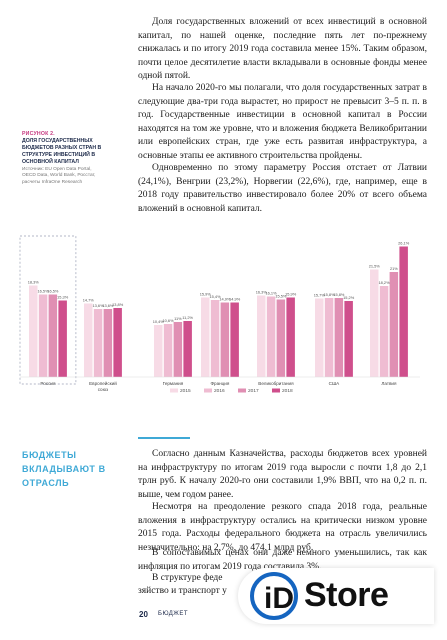 This screenshot has height=640, width=447. Describe the element at coordinates (64, 469) in the screenshot. I see `section-heading: БЮДЖЕТЫ ВКЛАДЫВАЮТ В ОТРАСЛЬ` at that location.